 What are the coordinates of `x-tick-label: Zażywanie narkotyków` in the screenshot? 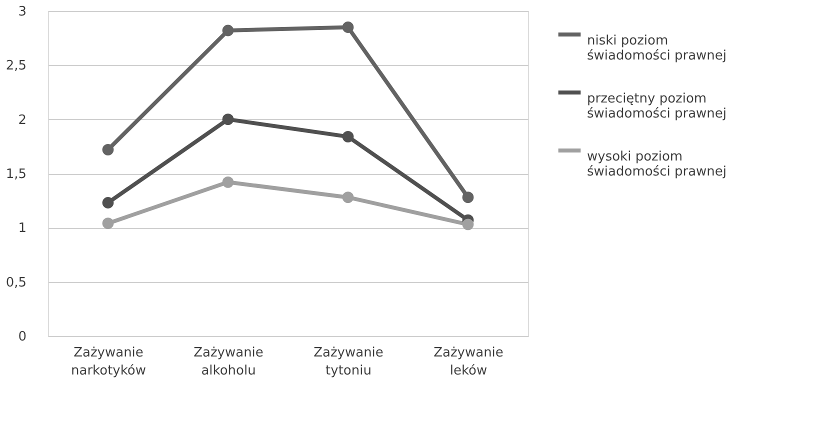 It's located at (108, 362).